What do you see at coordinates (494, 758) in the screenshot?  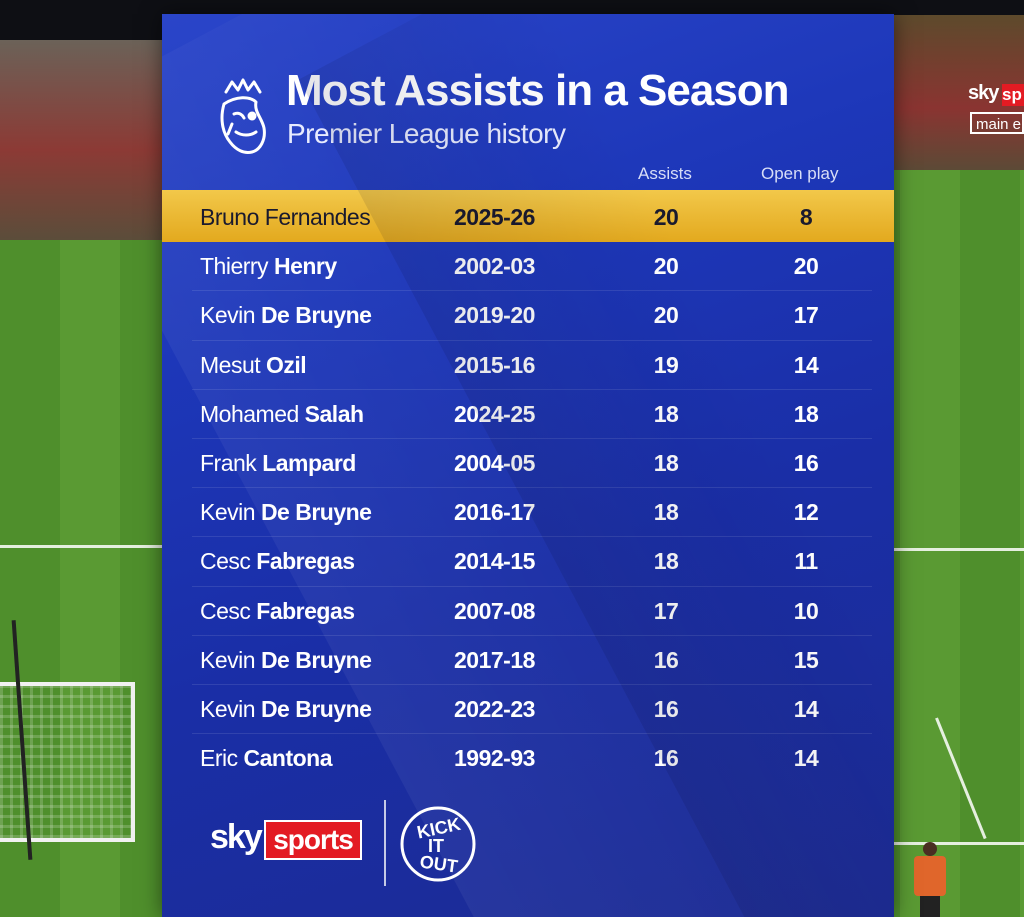 I see `season-value: 1992-93` at bounding box center [494, 758].